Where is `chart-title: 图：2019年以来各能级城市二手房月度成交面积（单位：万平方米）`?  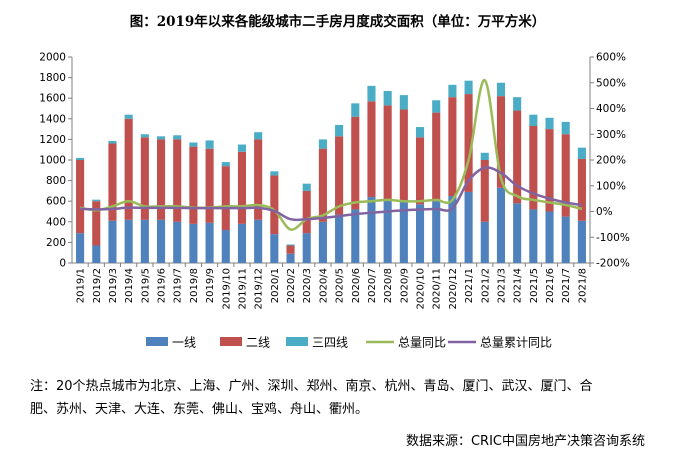
chart-title: 图：2019年以来各能级城市二手房月度成交面积（单位：万平方米） is located at coordinates (337, 22).